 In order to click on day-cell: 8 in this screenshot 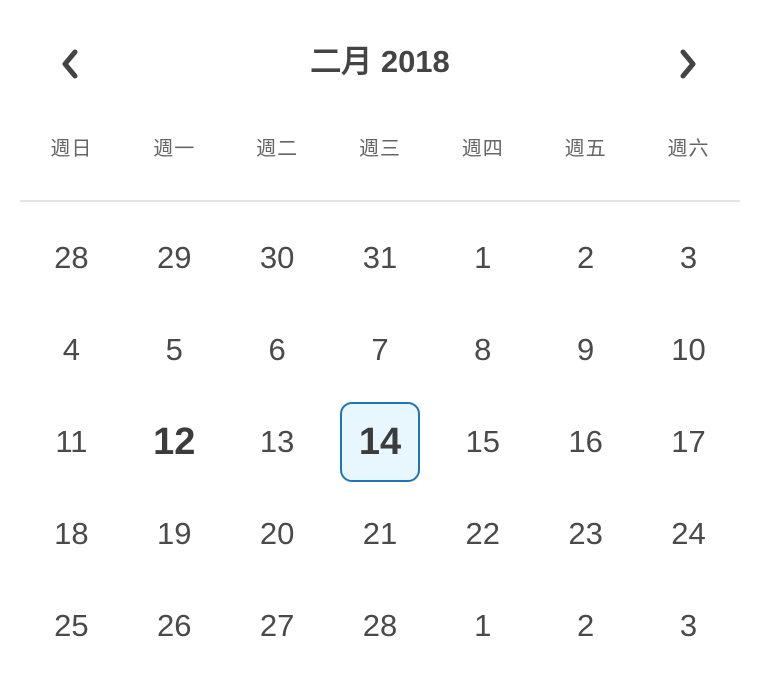, I will do `click(482, 350)`.